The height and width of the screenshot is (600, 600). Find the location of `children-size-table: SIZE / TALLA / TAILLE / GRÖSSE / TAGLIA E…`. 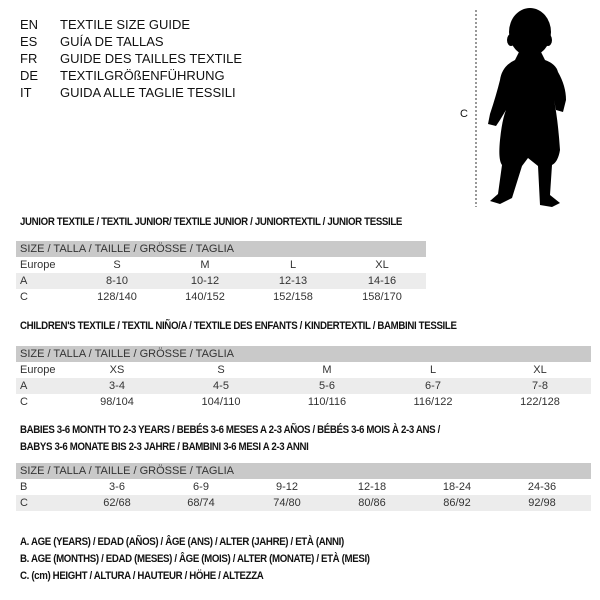

children-size-table: SIZE / TALLA / TAILLE / GRÖSSE / TAGLIA E… is located at coordinates (303, 378).